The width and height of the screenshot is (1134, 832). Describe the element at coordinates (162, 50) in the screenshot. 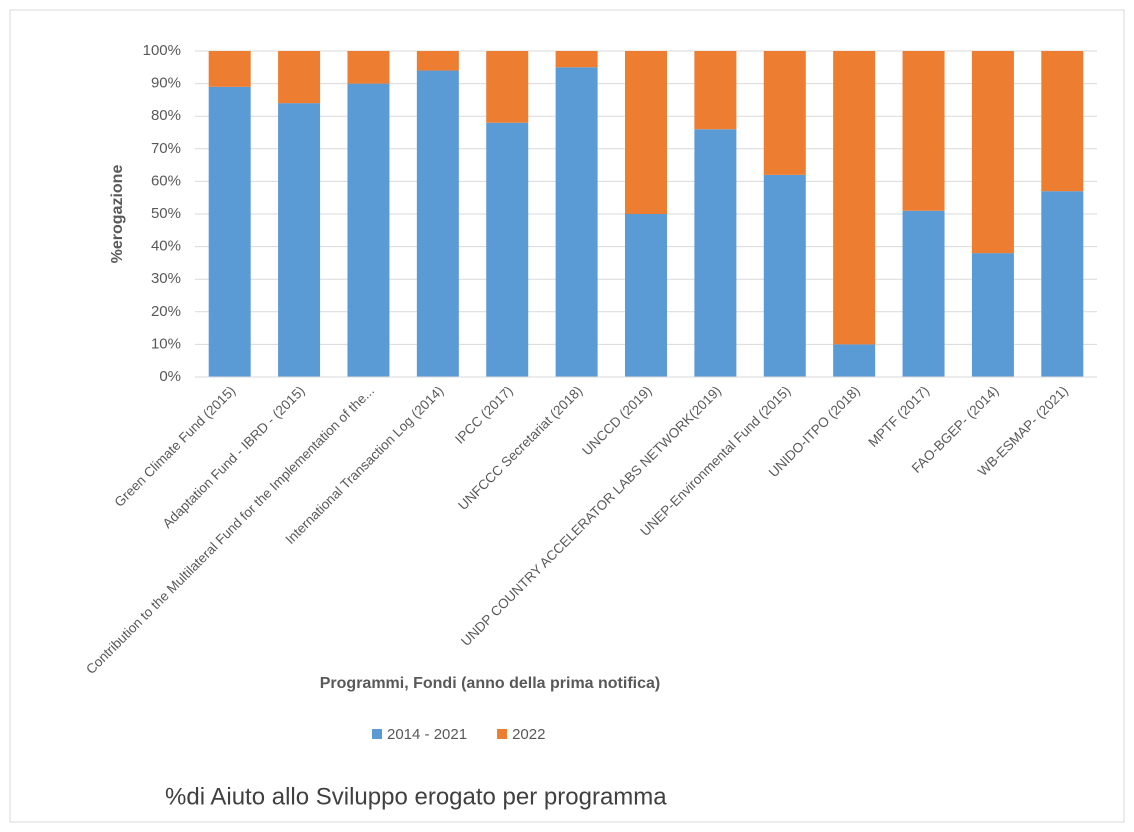

I see `y-tick-label: 100%` at that location.